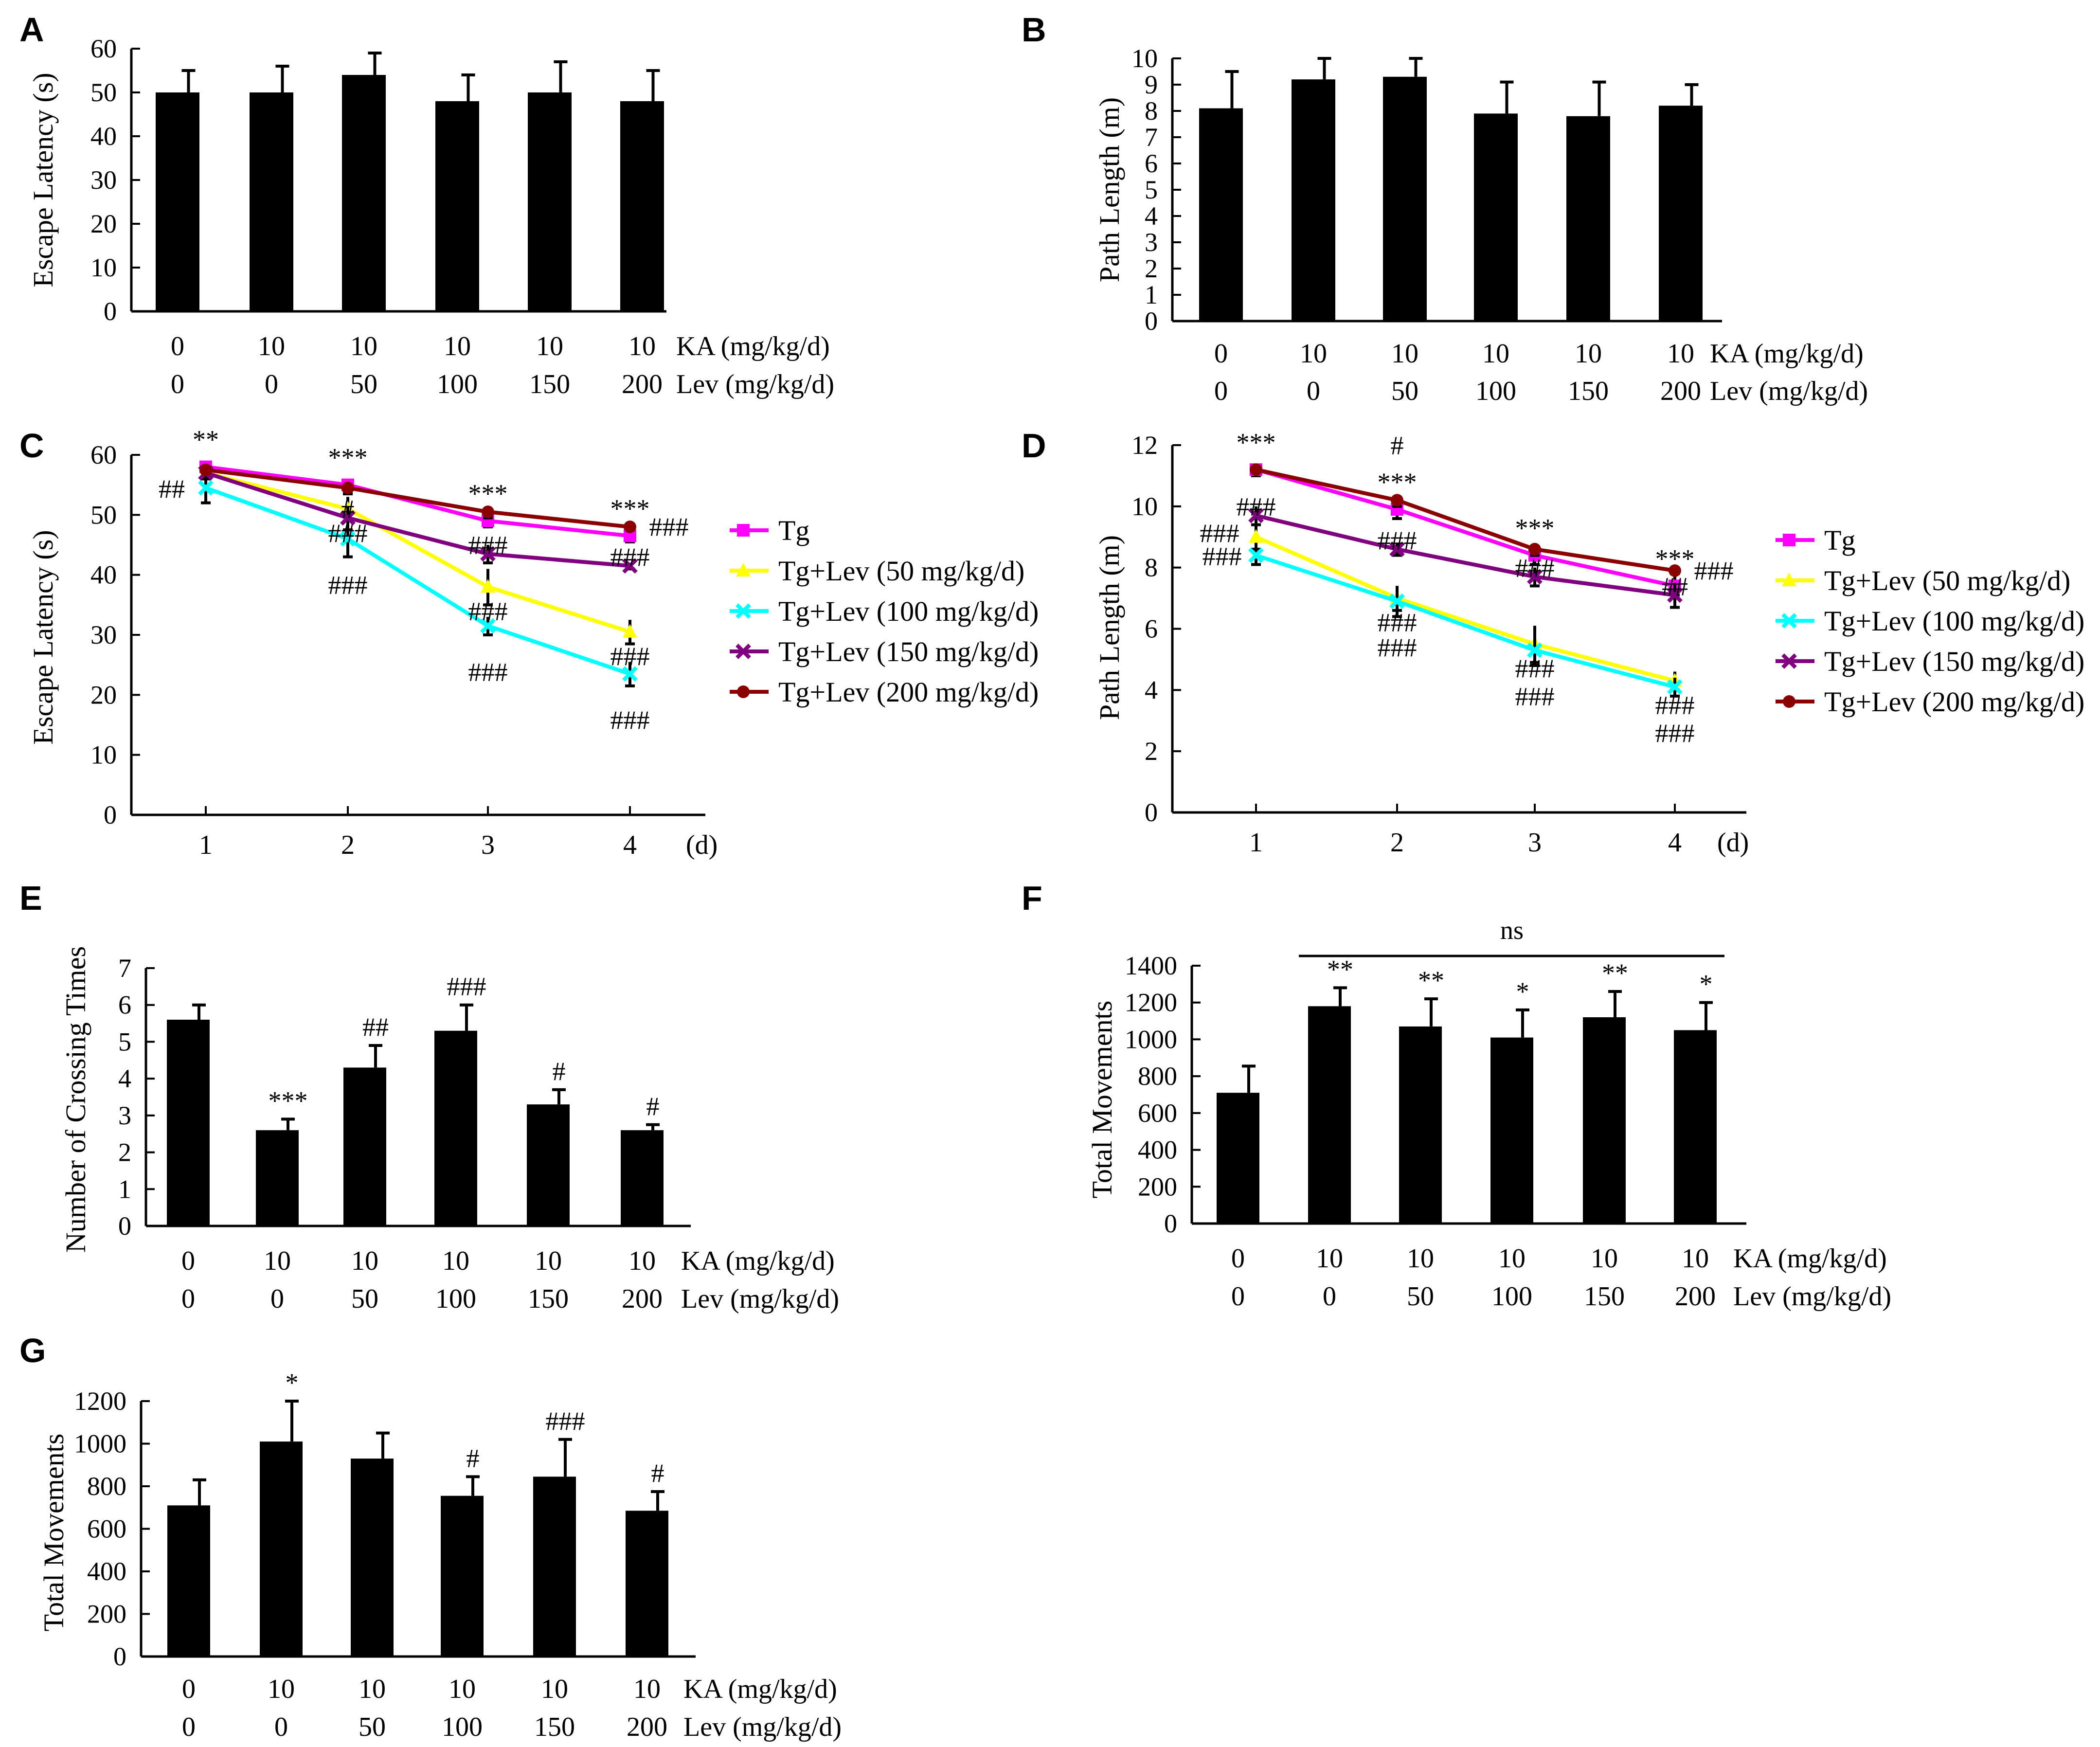  I want to click on panel-a-y-tick-label: 30, so click(103, 180).